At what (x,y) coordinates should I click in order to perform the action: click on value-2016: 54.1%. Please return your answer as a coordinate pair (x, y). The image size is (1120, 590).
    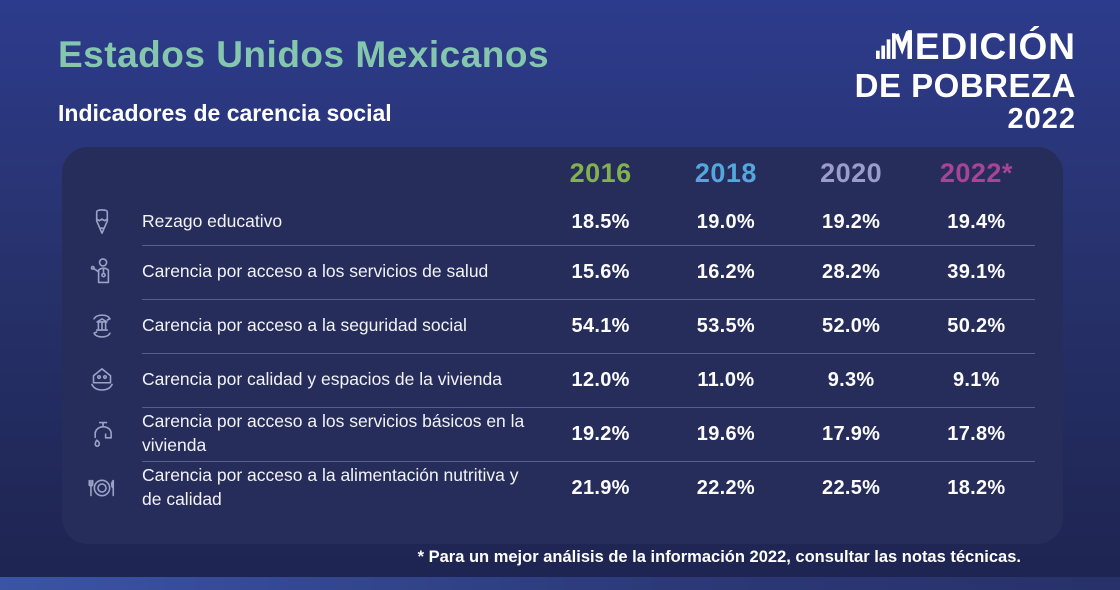
    Looking at the image, I should click on (600, 325).